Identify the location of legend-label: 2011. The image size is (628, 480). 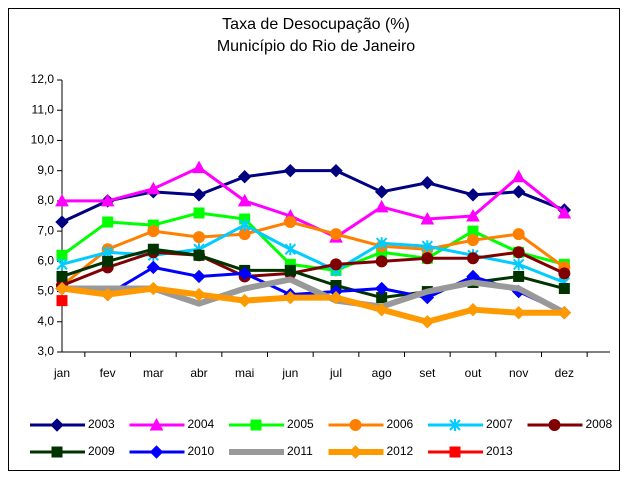
(300, 451).